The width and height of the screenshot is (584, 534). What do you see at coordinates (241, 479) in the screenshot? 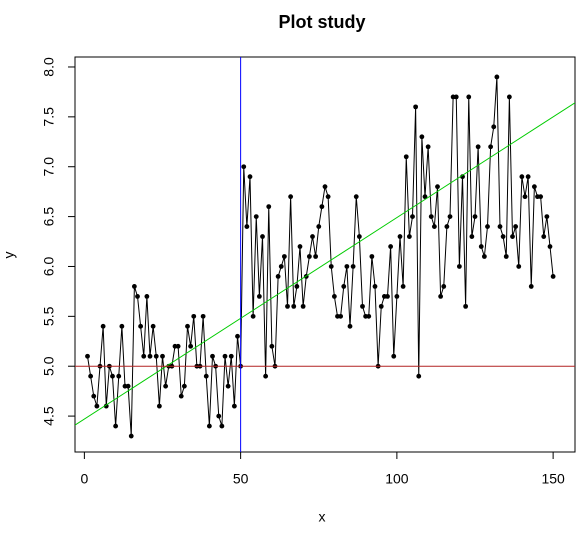
I see `x-tick-label: 50` at bounding box center [241, 479].